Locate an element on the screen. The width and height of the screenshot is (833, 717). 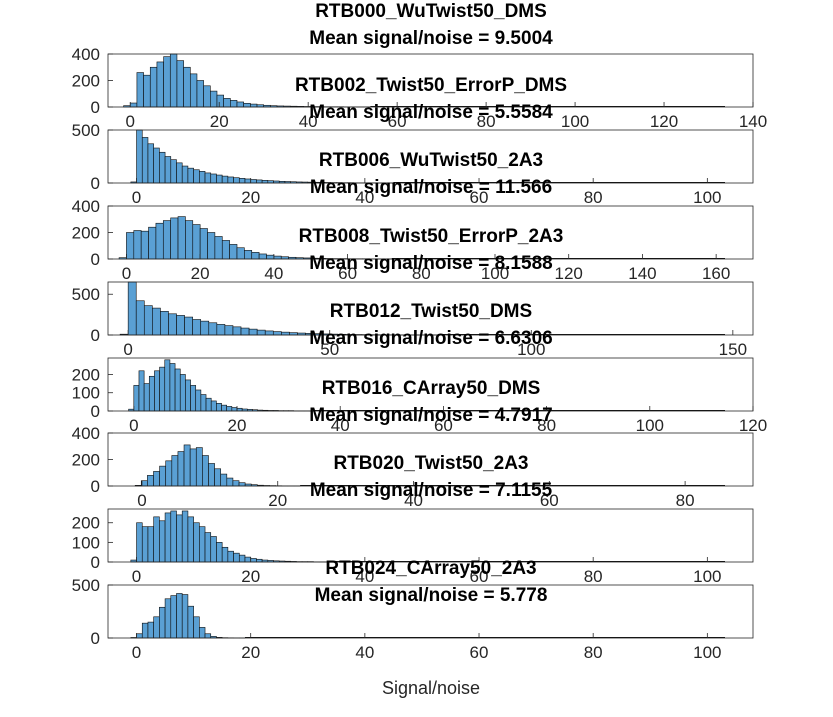
panel-title: RTB006_WuTwist50_2A3 is located at coordinates (431, 160).